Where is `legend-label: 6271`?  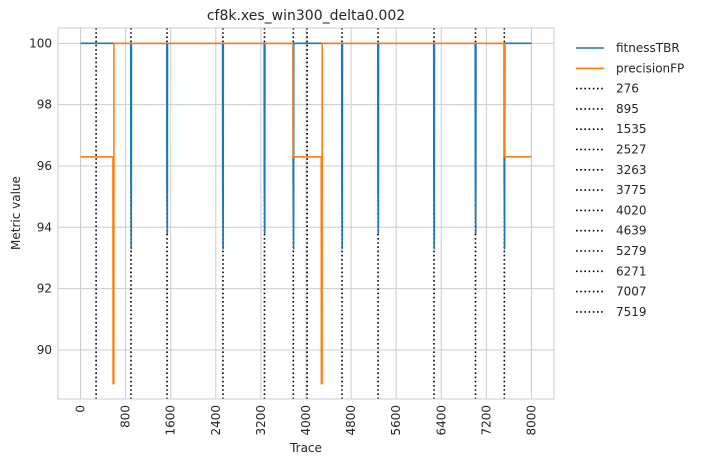
legend-label: 6271 is located at coordinates (631, 271).